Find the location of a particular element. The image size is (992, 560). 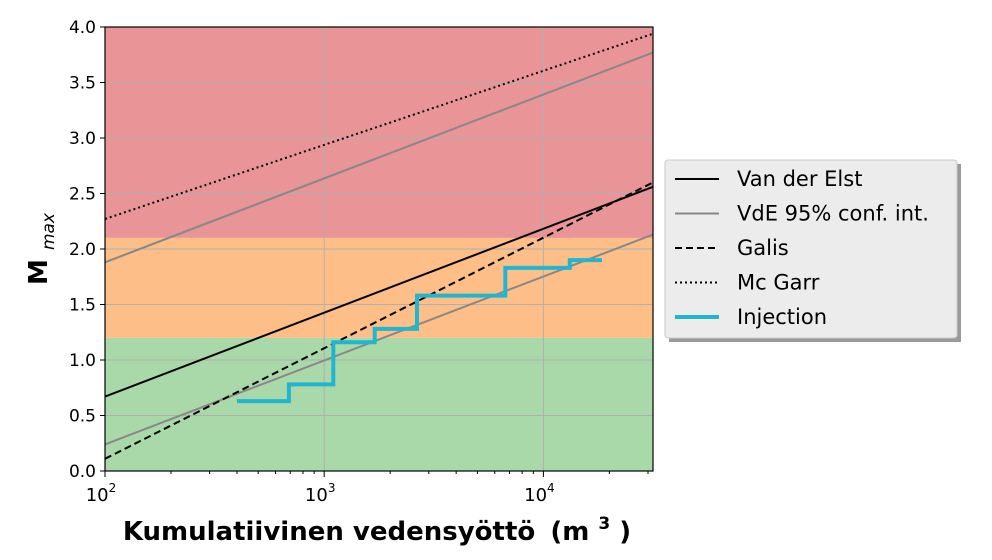

y-axis-title: M max is located at coordinates (41, 248).